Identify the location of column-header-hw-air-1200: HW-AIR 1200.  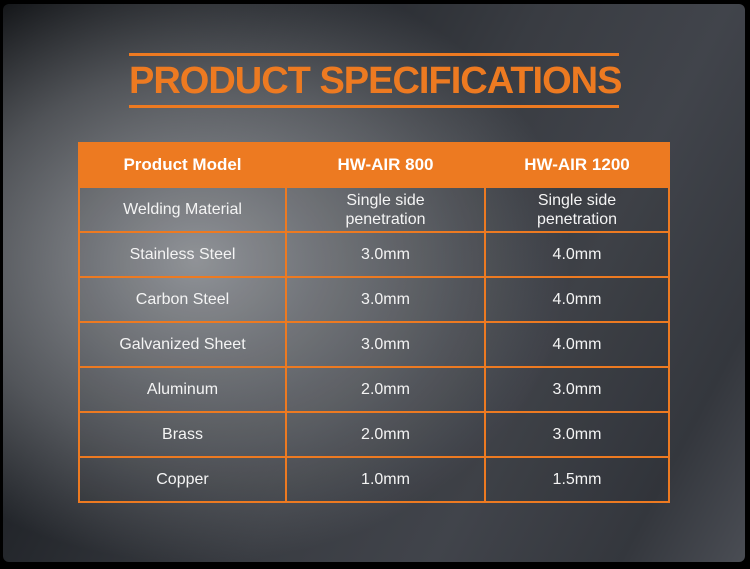
(577, 165).